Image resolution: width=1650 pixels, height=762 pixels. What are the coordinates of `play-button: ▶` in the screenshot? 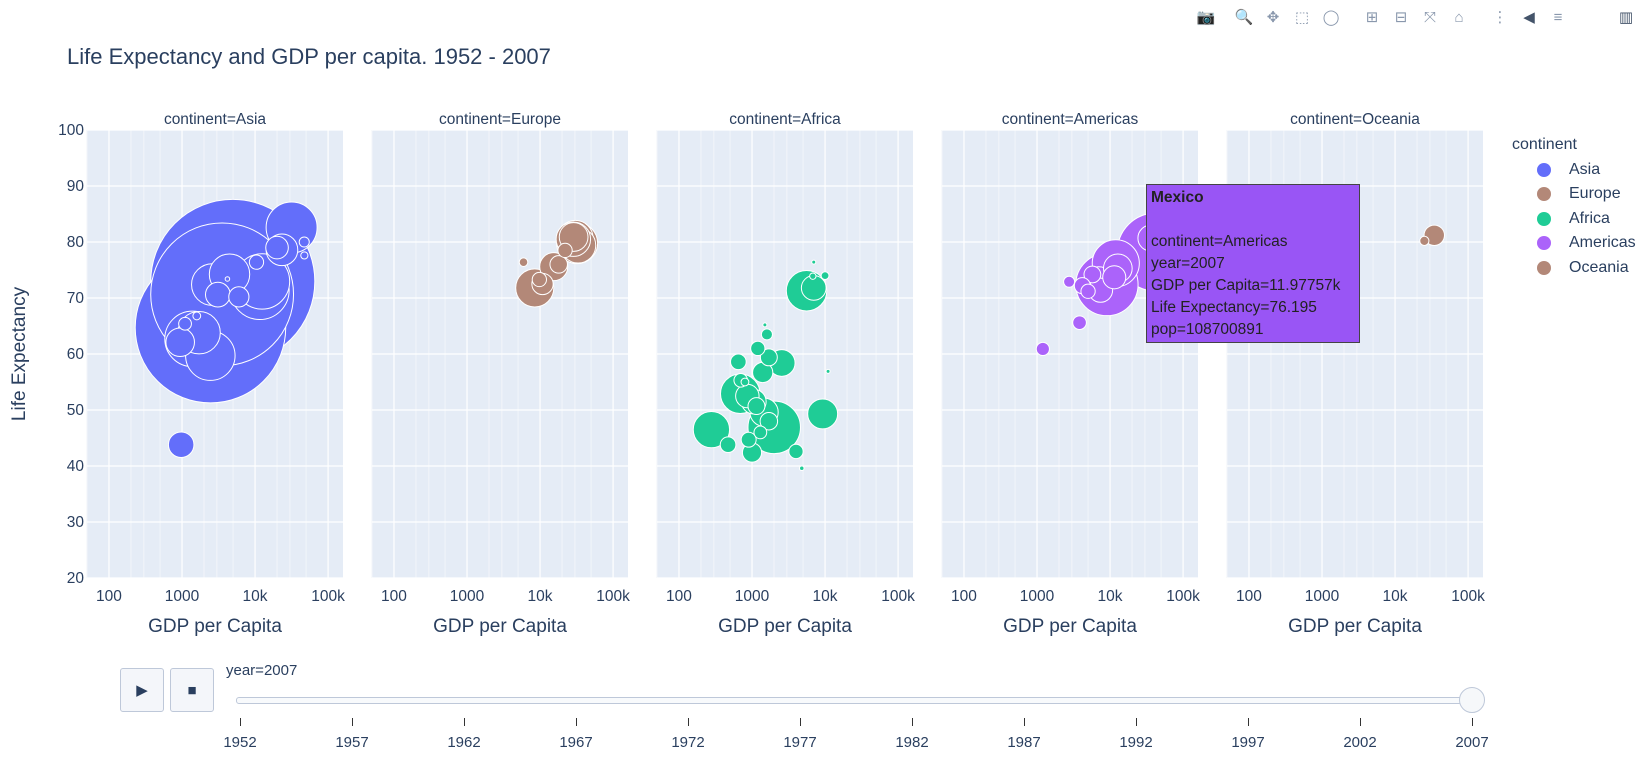 It's located at (142, 690).